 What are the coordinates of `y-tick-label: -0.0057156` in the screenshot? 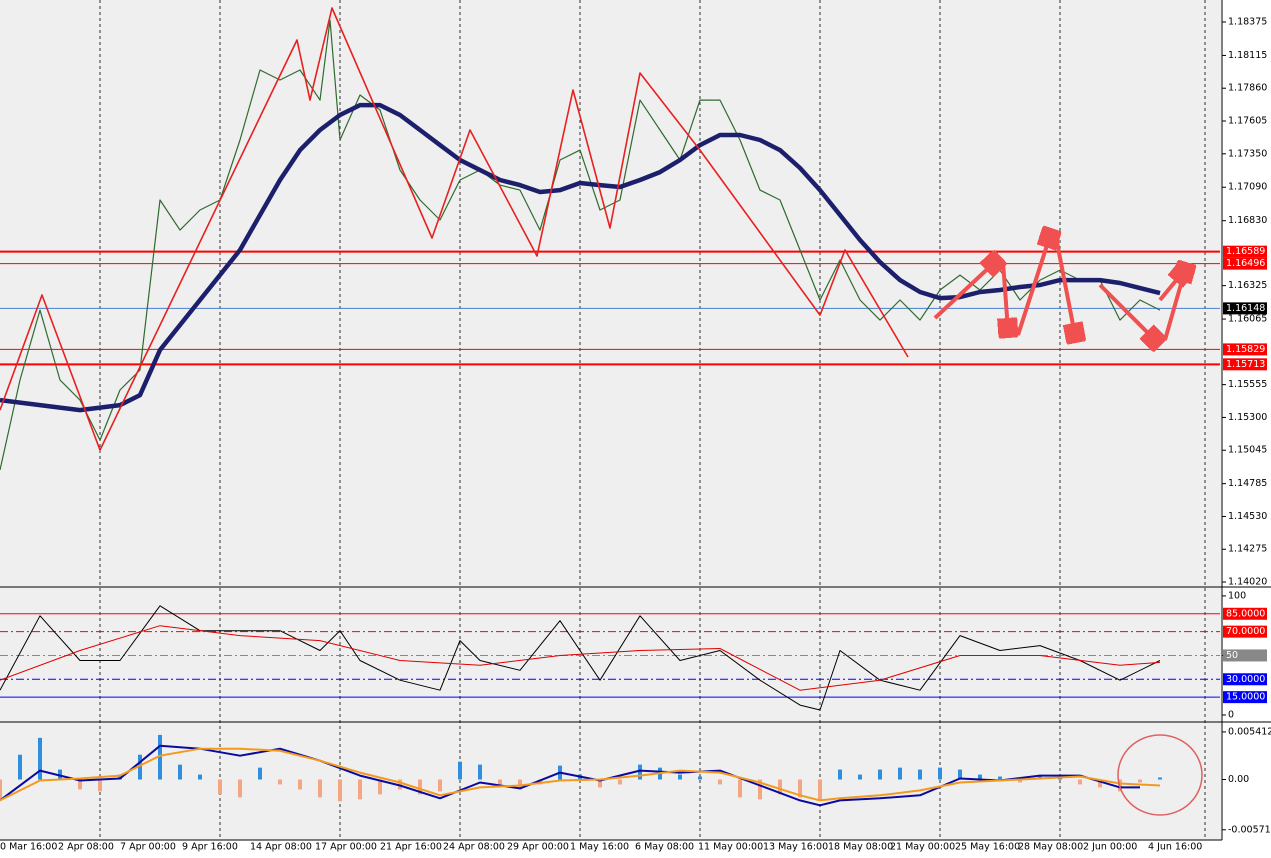 It's located at (1249, 829).